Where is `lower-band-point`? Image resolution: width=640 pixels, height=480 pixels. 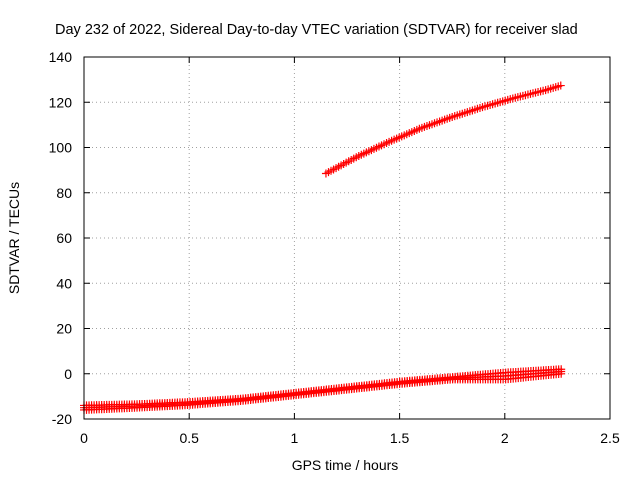
lower-band-point is located at coordinates (561, 369).